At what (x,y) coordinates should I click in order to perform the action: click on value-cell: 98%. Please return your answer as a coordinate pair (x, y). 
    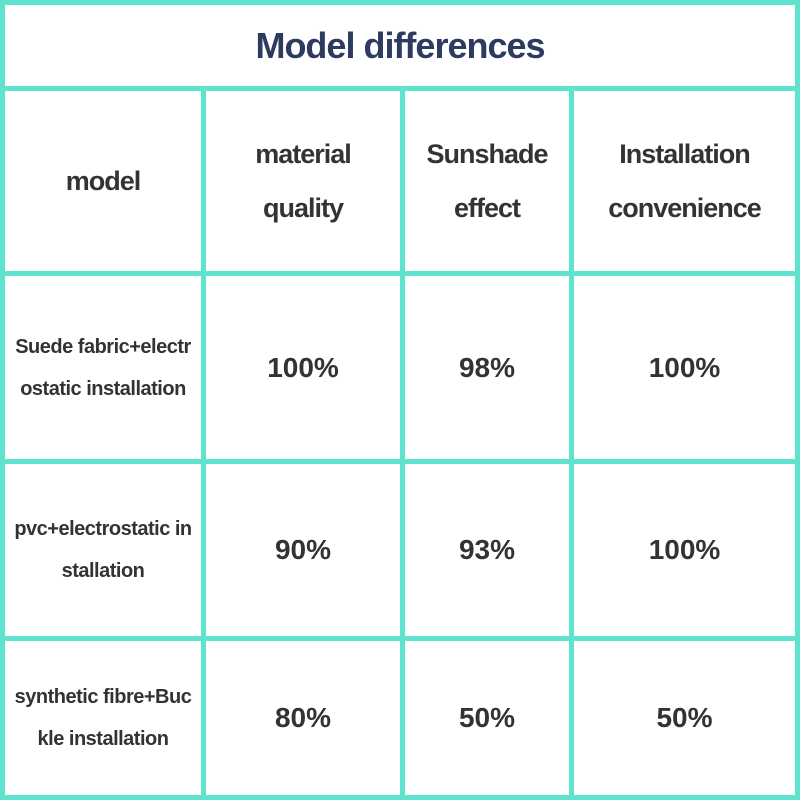
    Looking at the image, I should click on (487, 367).